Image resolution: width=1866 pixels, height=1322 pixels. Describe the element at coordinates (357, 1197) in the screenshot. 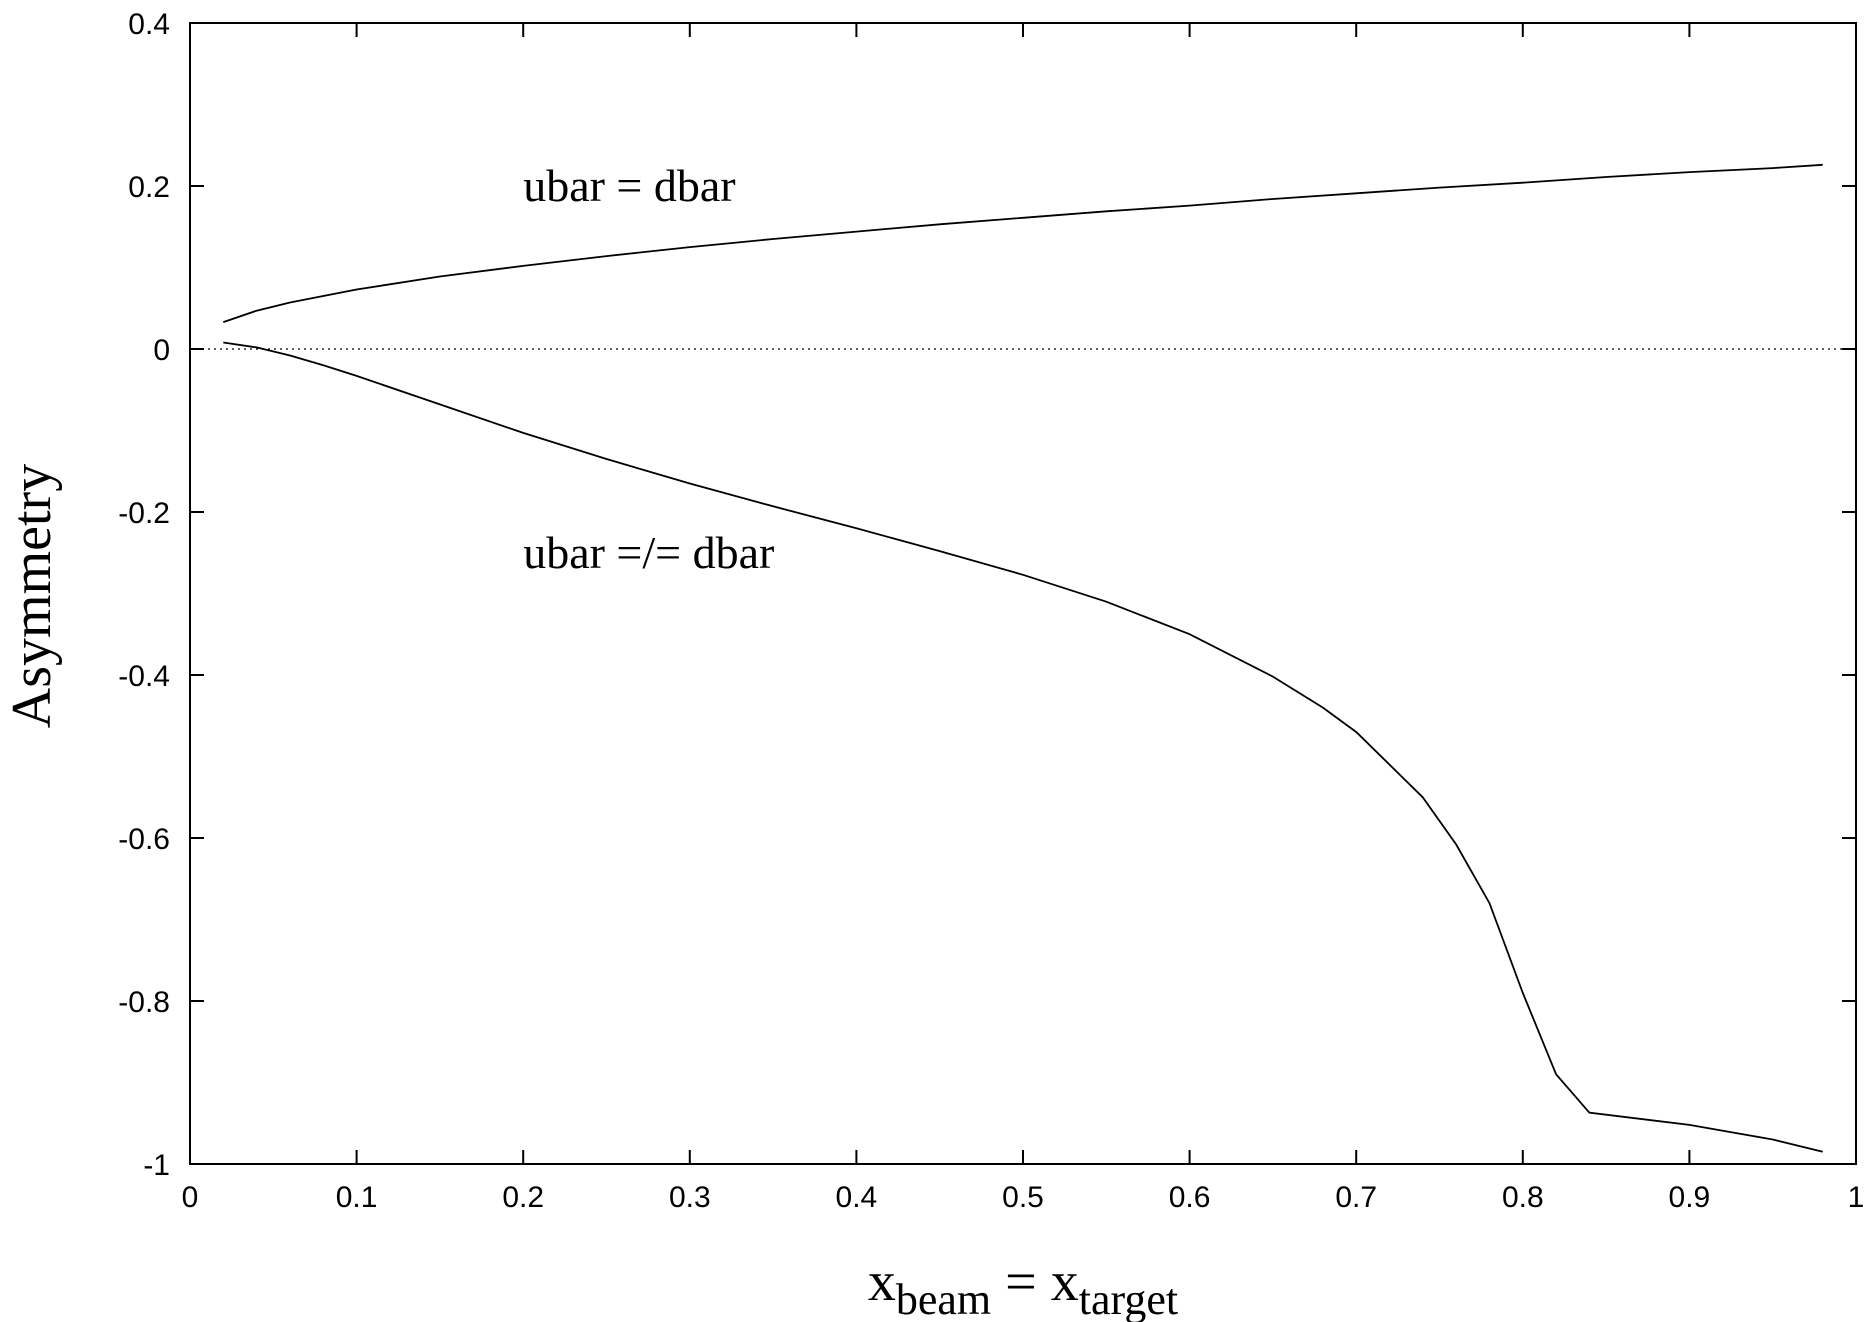

I see `x-tick-label: 0.1` at that location.